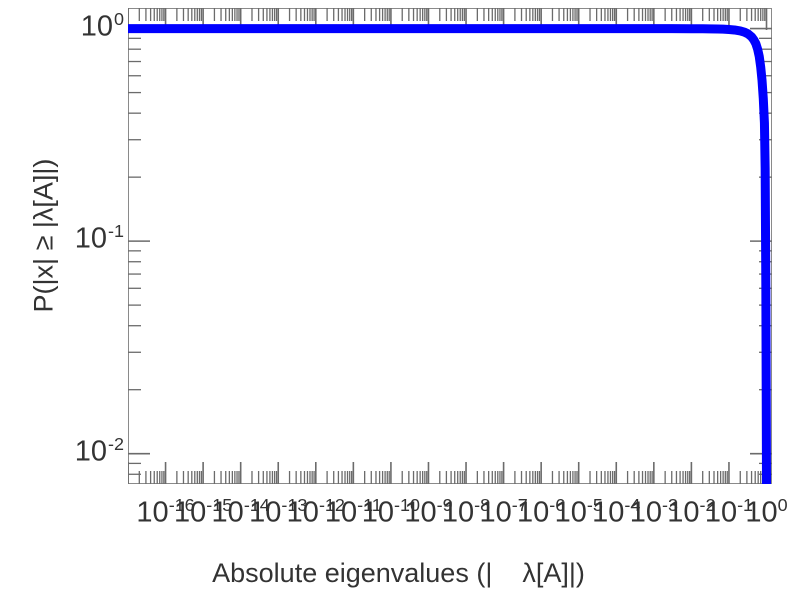 This screenshot has width=797, height=600. Describe the element at coordinates (391, 512) in the screenshot. I see `x-tick-label: 10⁻¹⁰` at that location.